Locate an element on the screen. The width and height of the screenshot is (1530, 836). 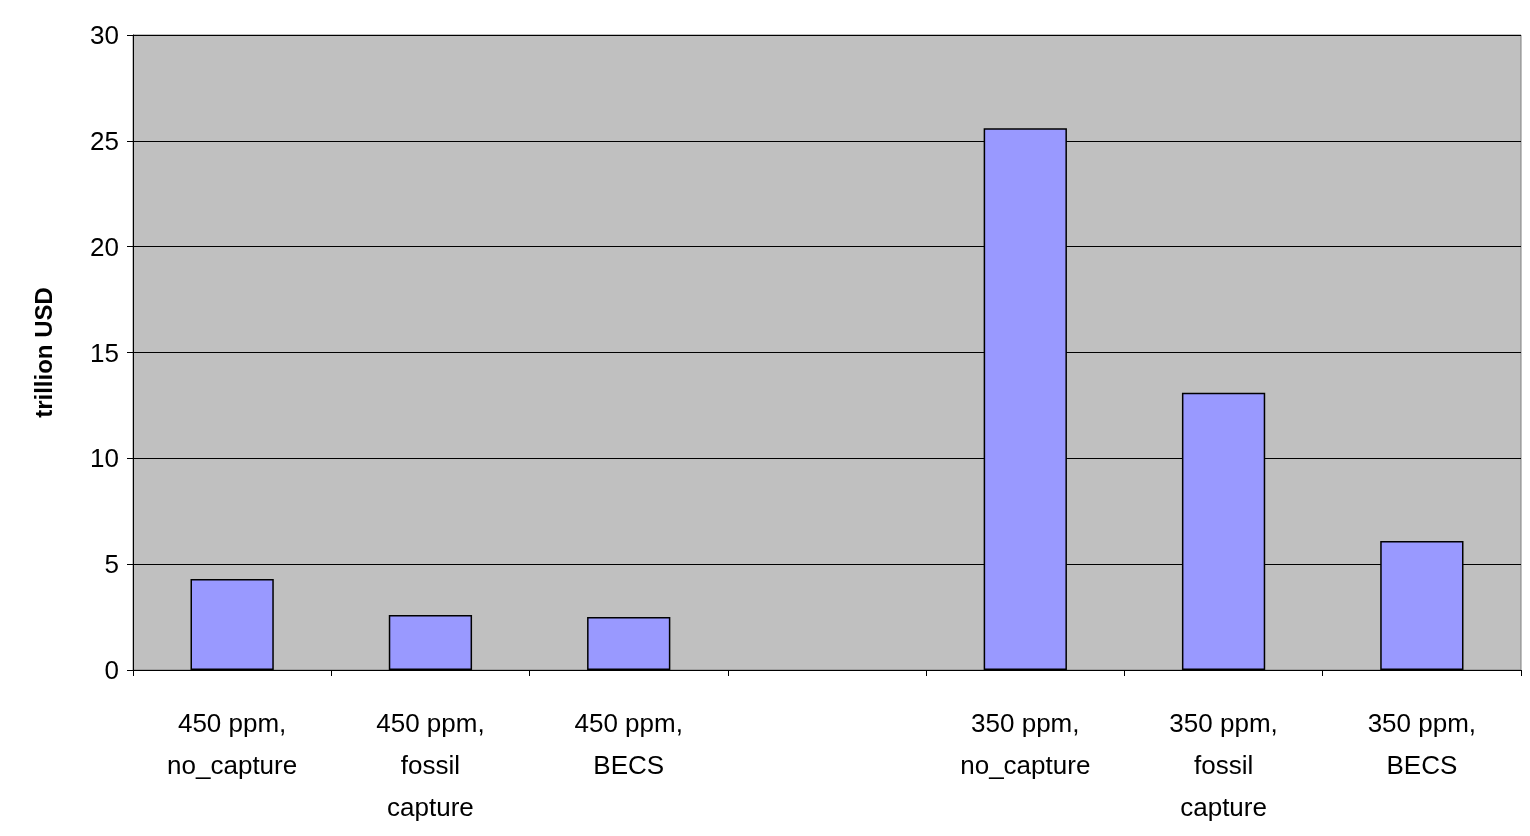
x-tick-label: 350 ppm, fossil capture is located at coordinates (1223, 765).